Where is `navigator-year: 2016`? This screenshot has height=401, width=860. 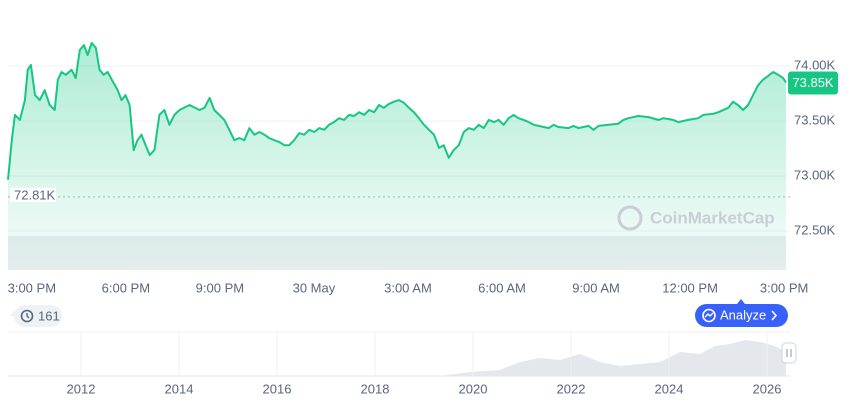 navigator-year: 2016 is located at coordinates (277, 388).